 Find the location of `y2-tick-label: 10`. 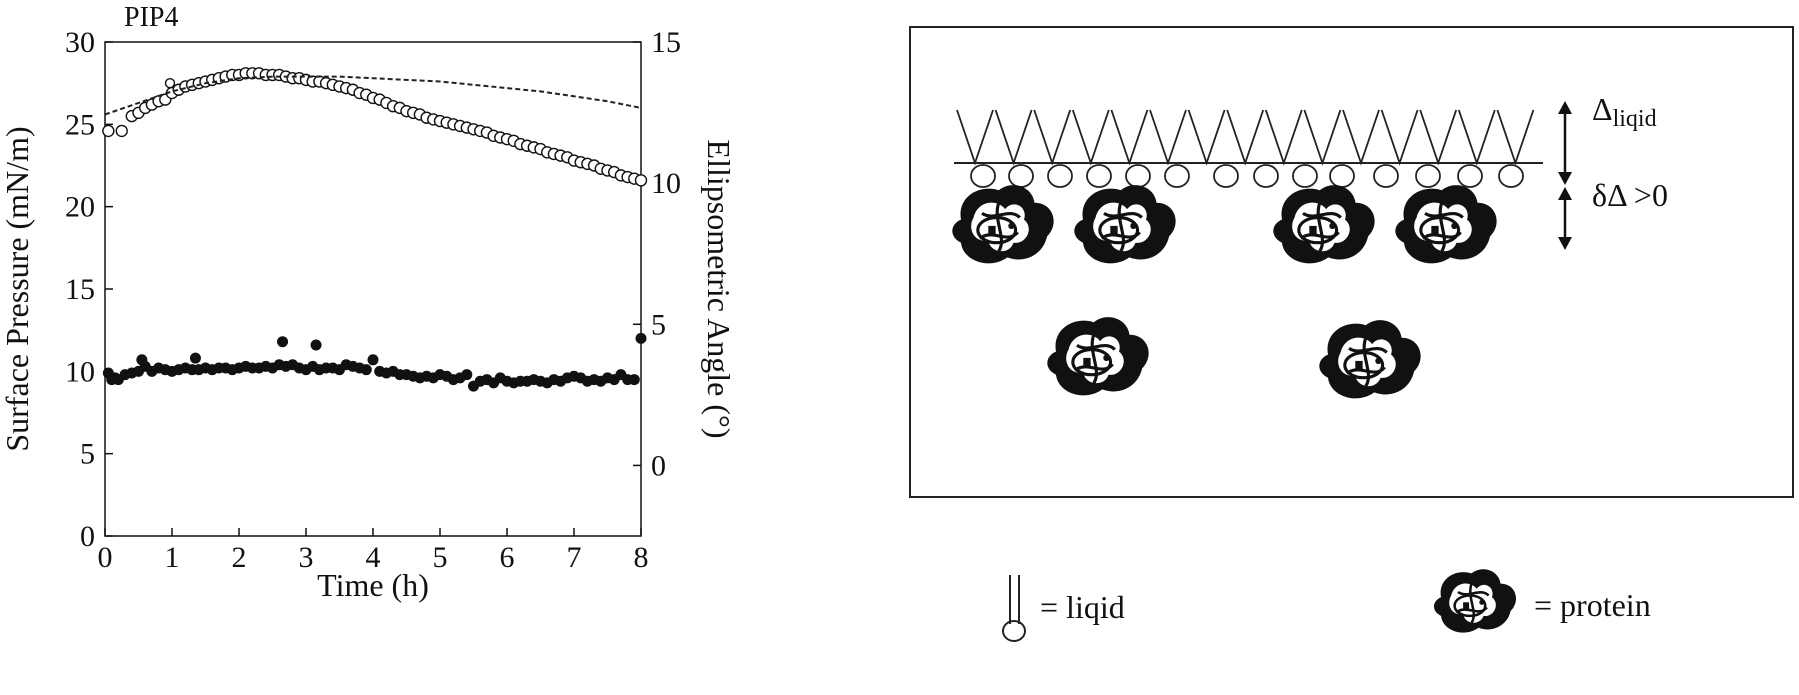

y2-tick-label: 10 is located at coordinates (666, 183).